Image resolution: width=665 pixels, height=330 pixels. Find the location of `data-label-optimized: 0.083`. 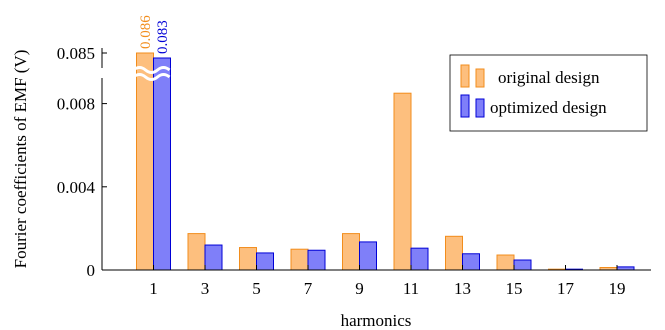

data-label-optimized: 0.083 is located at coordinates (163, 37).